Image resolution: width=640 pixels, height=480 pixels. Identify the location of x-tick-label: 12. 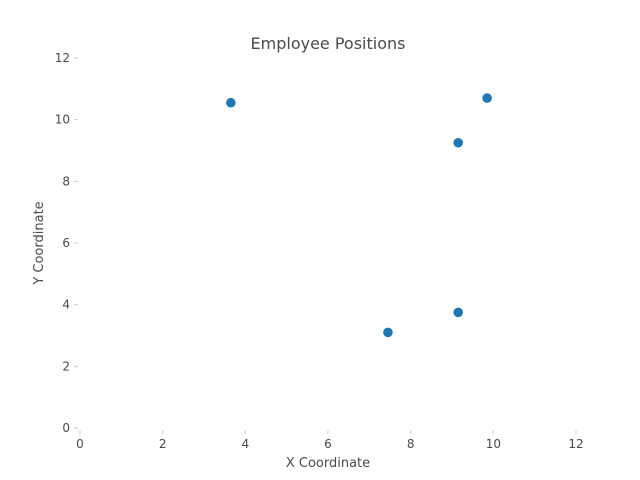
(575, 444).